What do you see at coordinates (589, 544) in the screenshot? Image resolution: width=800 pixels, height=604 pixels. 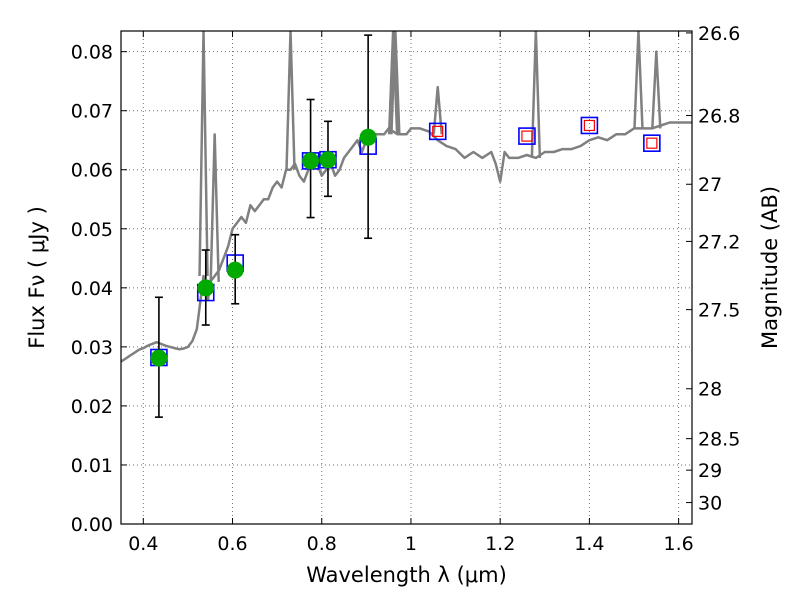 I see `x-tick-label: 1.4` at bounding box center [589, 544].